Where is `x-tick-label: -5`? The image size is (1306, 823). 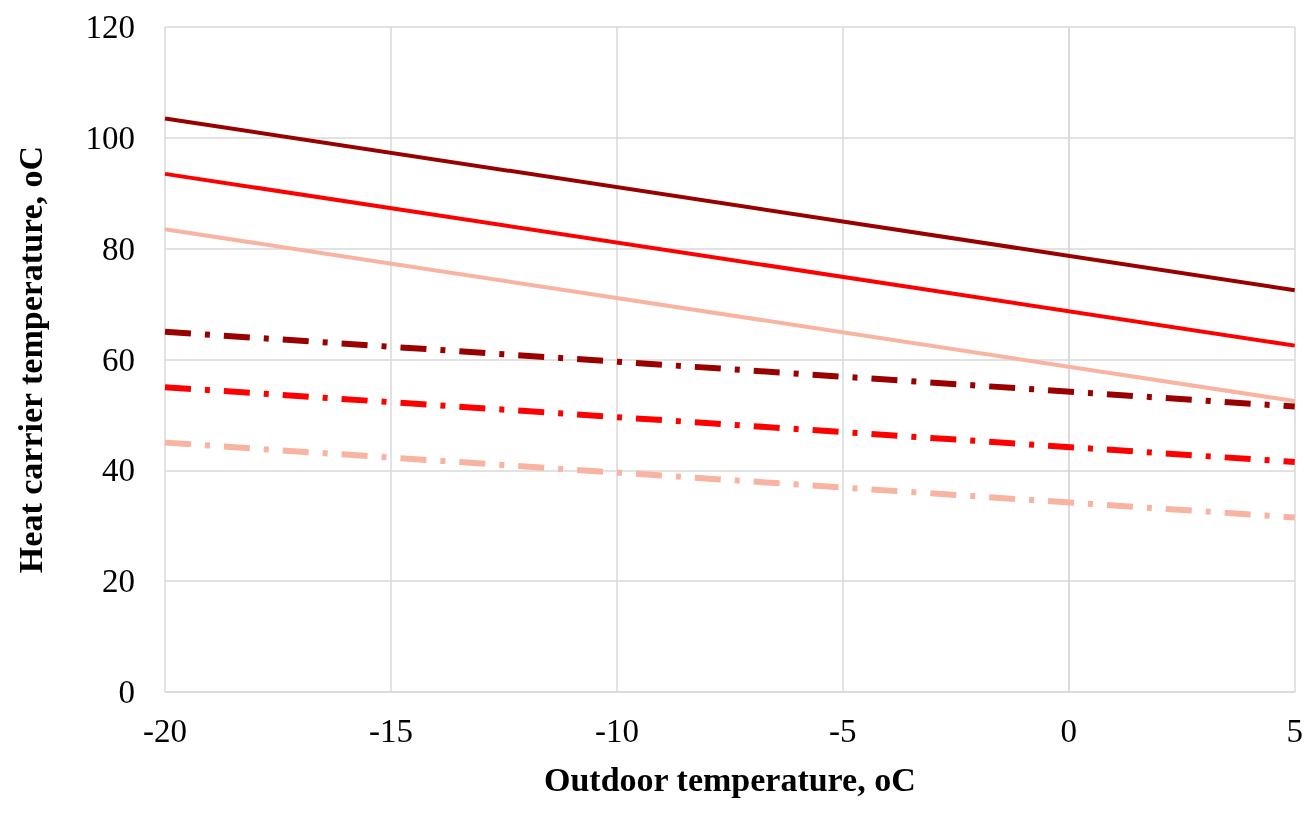
x-tick-label: -5 is located at coordinates (843, 730).